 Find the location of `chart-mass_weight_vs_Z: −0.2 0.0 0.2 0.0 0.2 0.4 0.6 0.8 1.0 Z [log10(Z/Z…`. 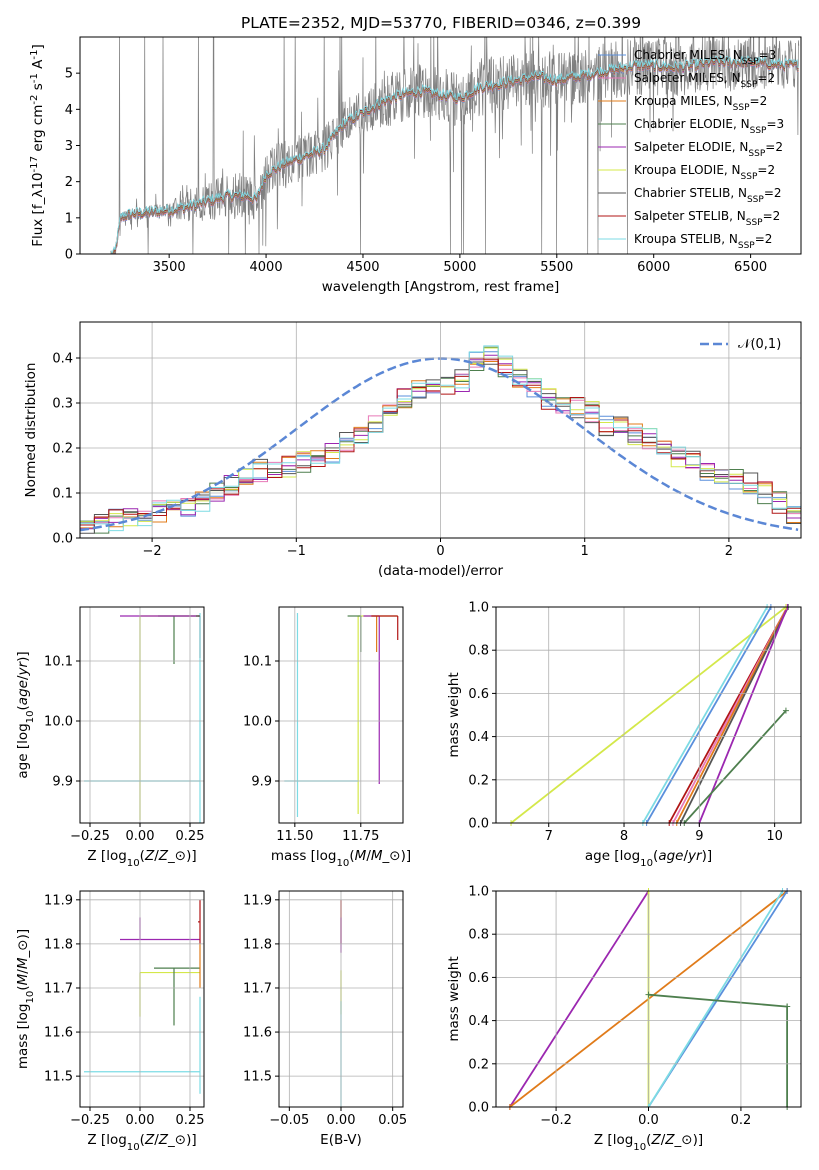

chart-mass_weight_vs_Z: −0.2 0.0 0.2 0.0 0.2 0.4 0.6 0.8 1.0 Z [log10(Z/Z… is located at coordinates (624, 1019).